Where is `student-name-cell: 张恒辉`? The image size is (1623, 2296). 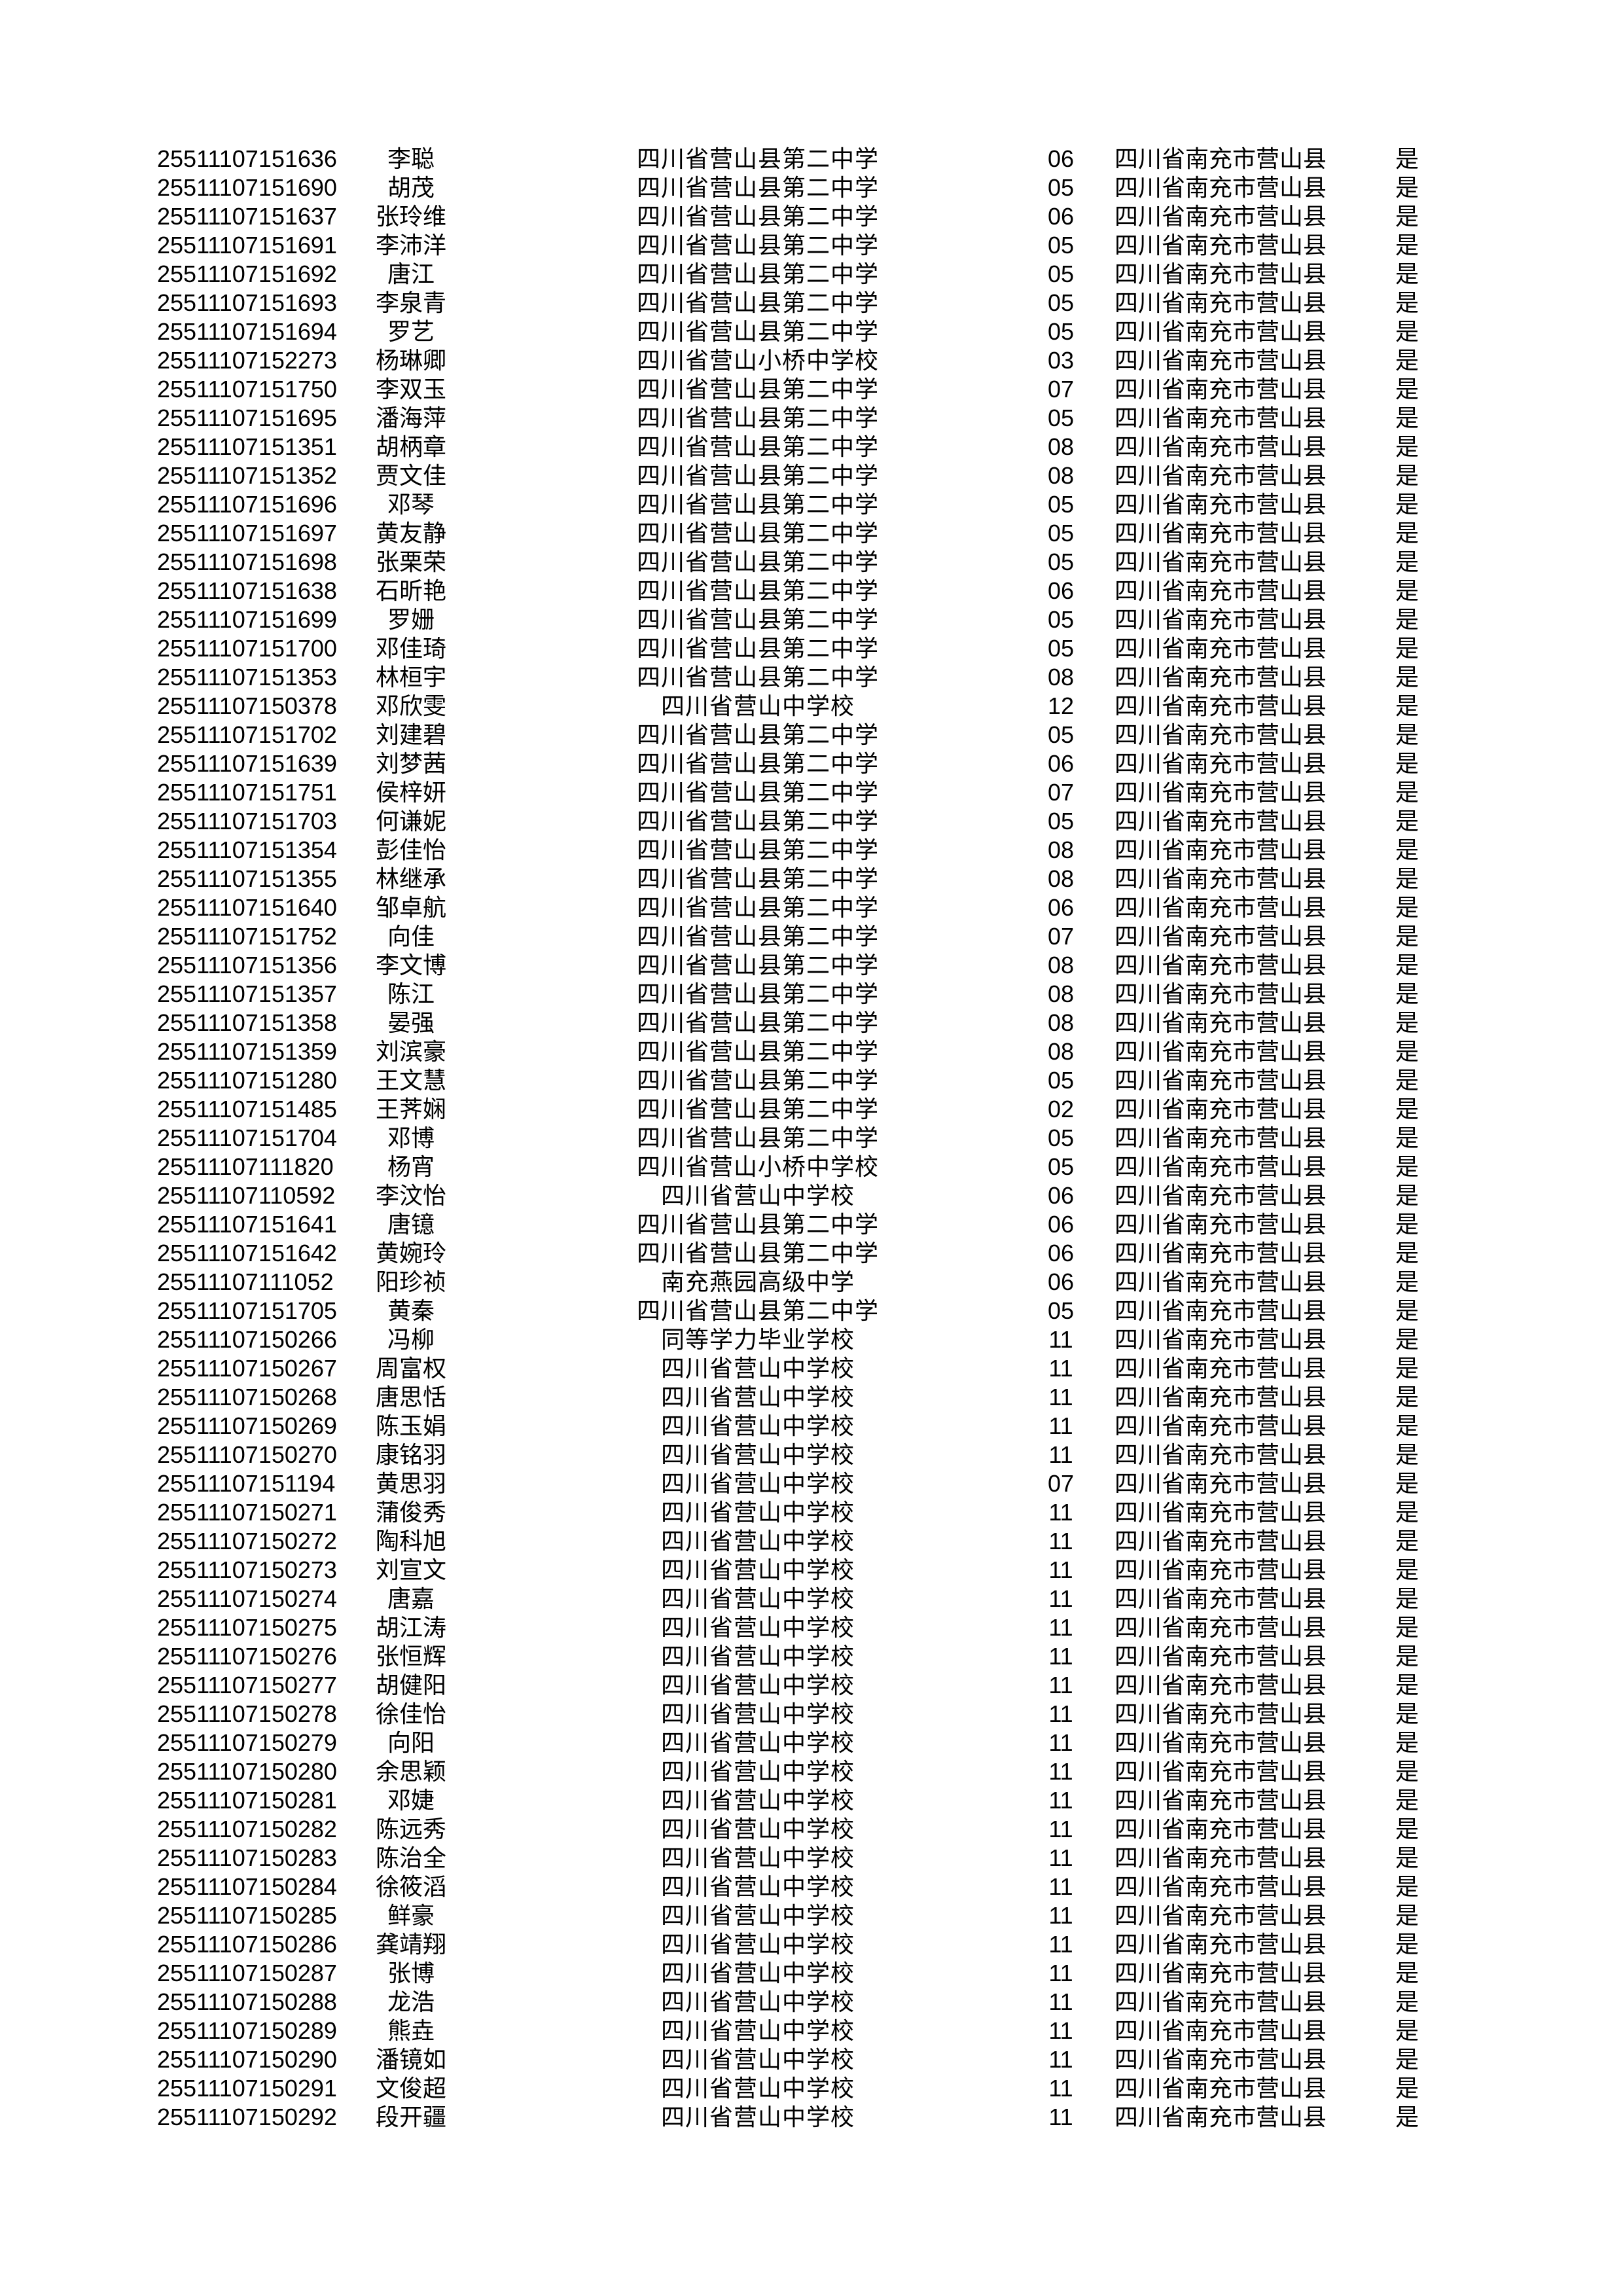 student-name-cell: 张恒辉 is located at coordinates (411, 1656).